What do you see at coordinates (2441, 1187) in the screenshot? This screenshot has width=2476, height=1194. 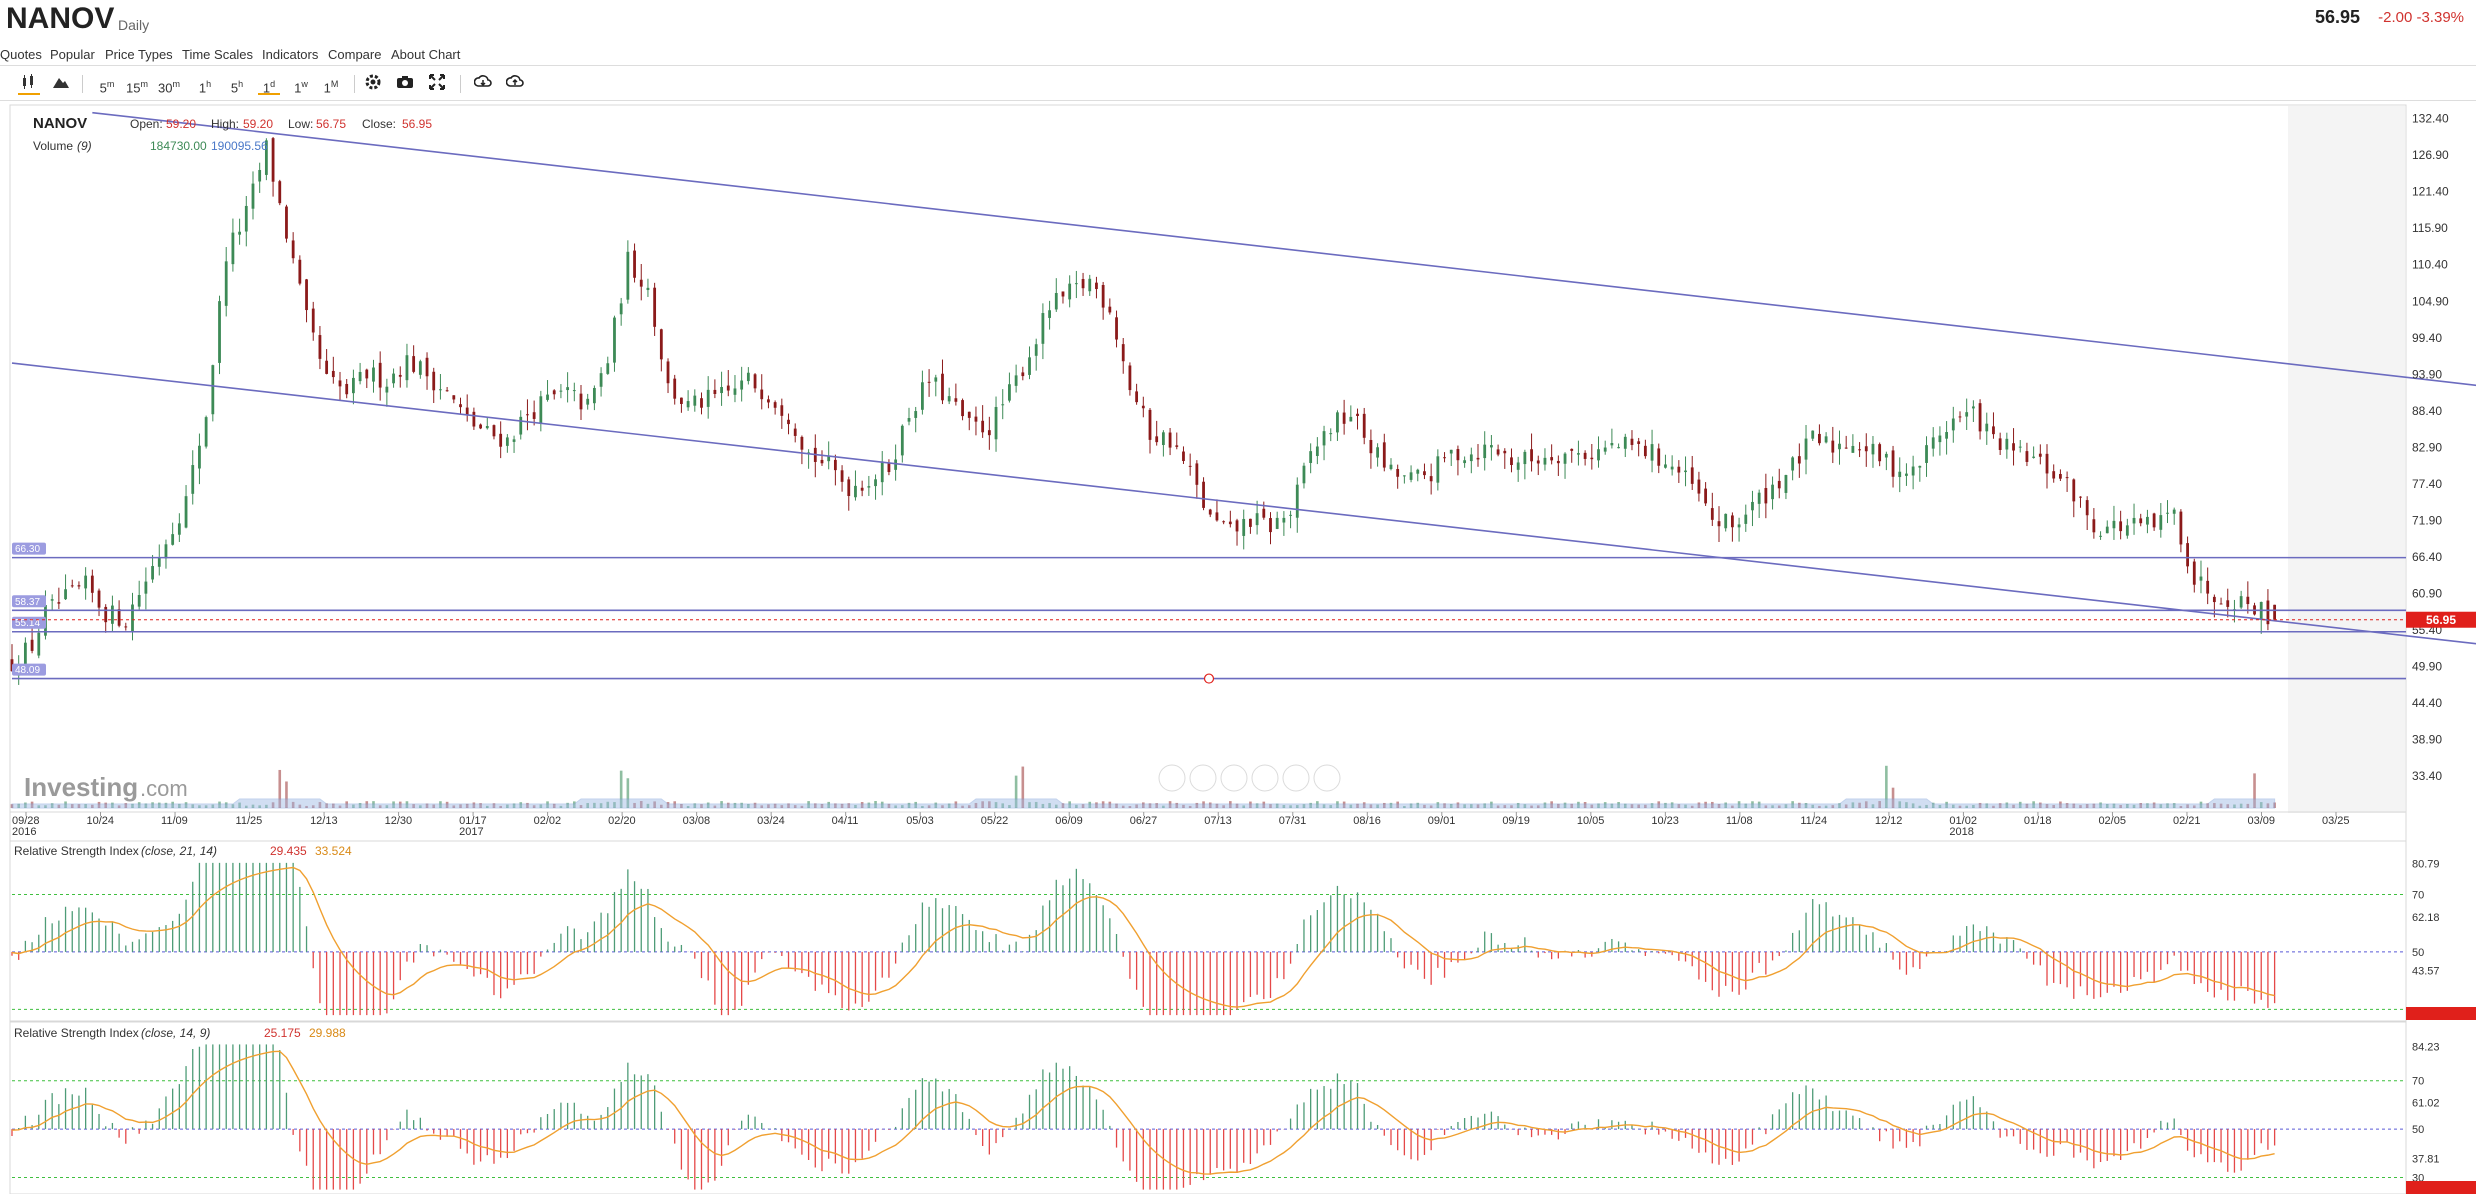 I see `rsi-value-tag` at bounding box center [2441, 1187].